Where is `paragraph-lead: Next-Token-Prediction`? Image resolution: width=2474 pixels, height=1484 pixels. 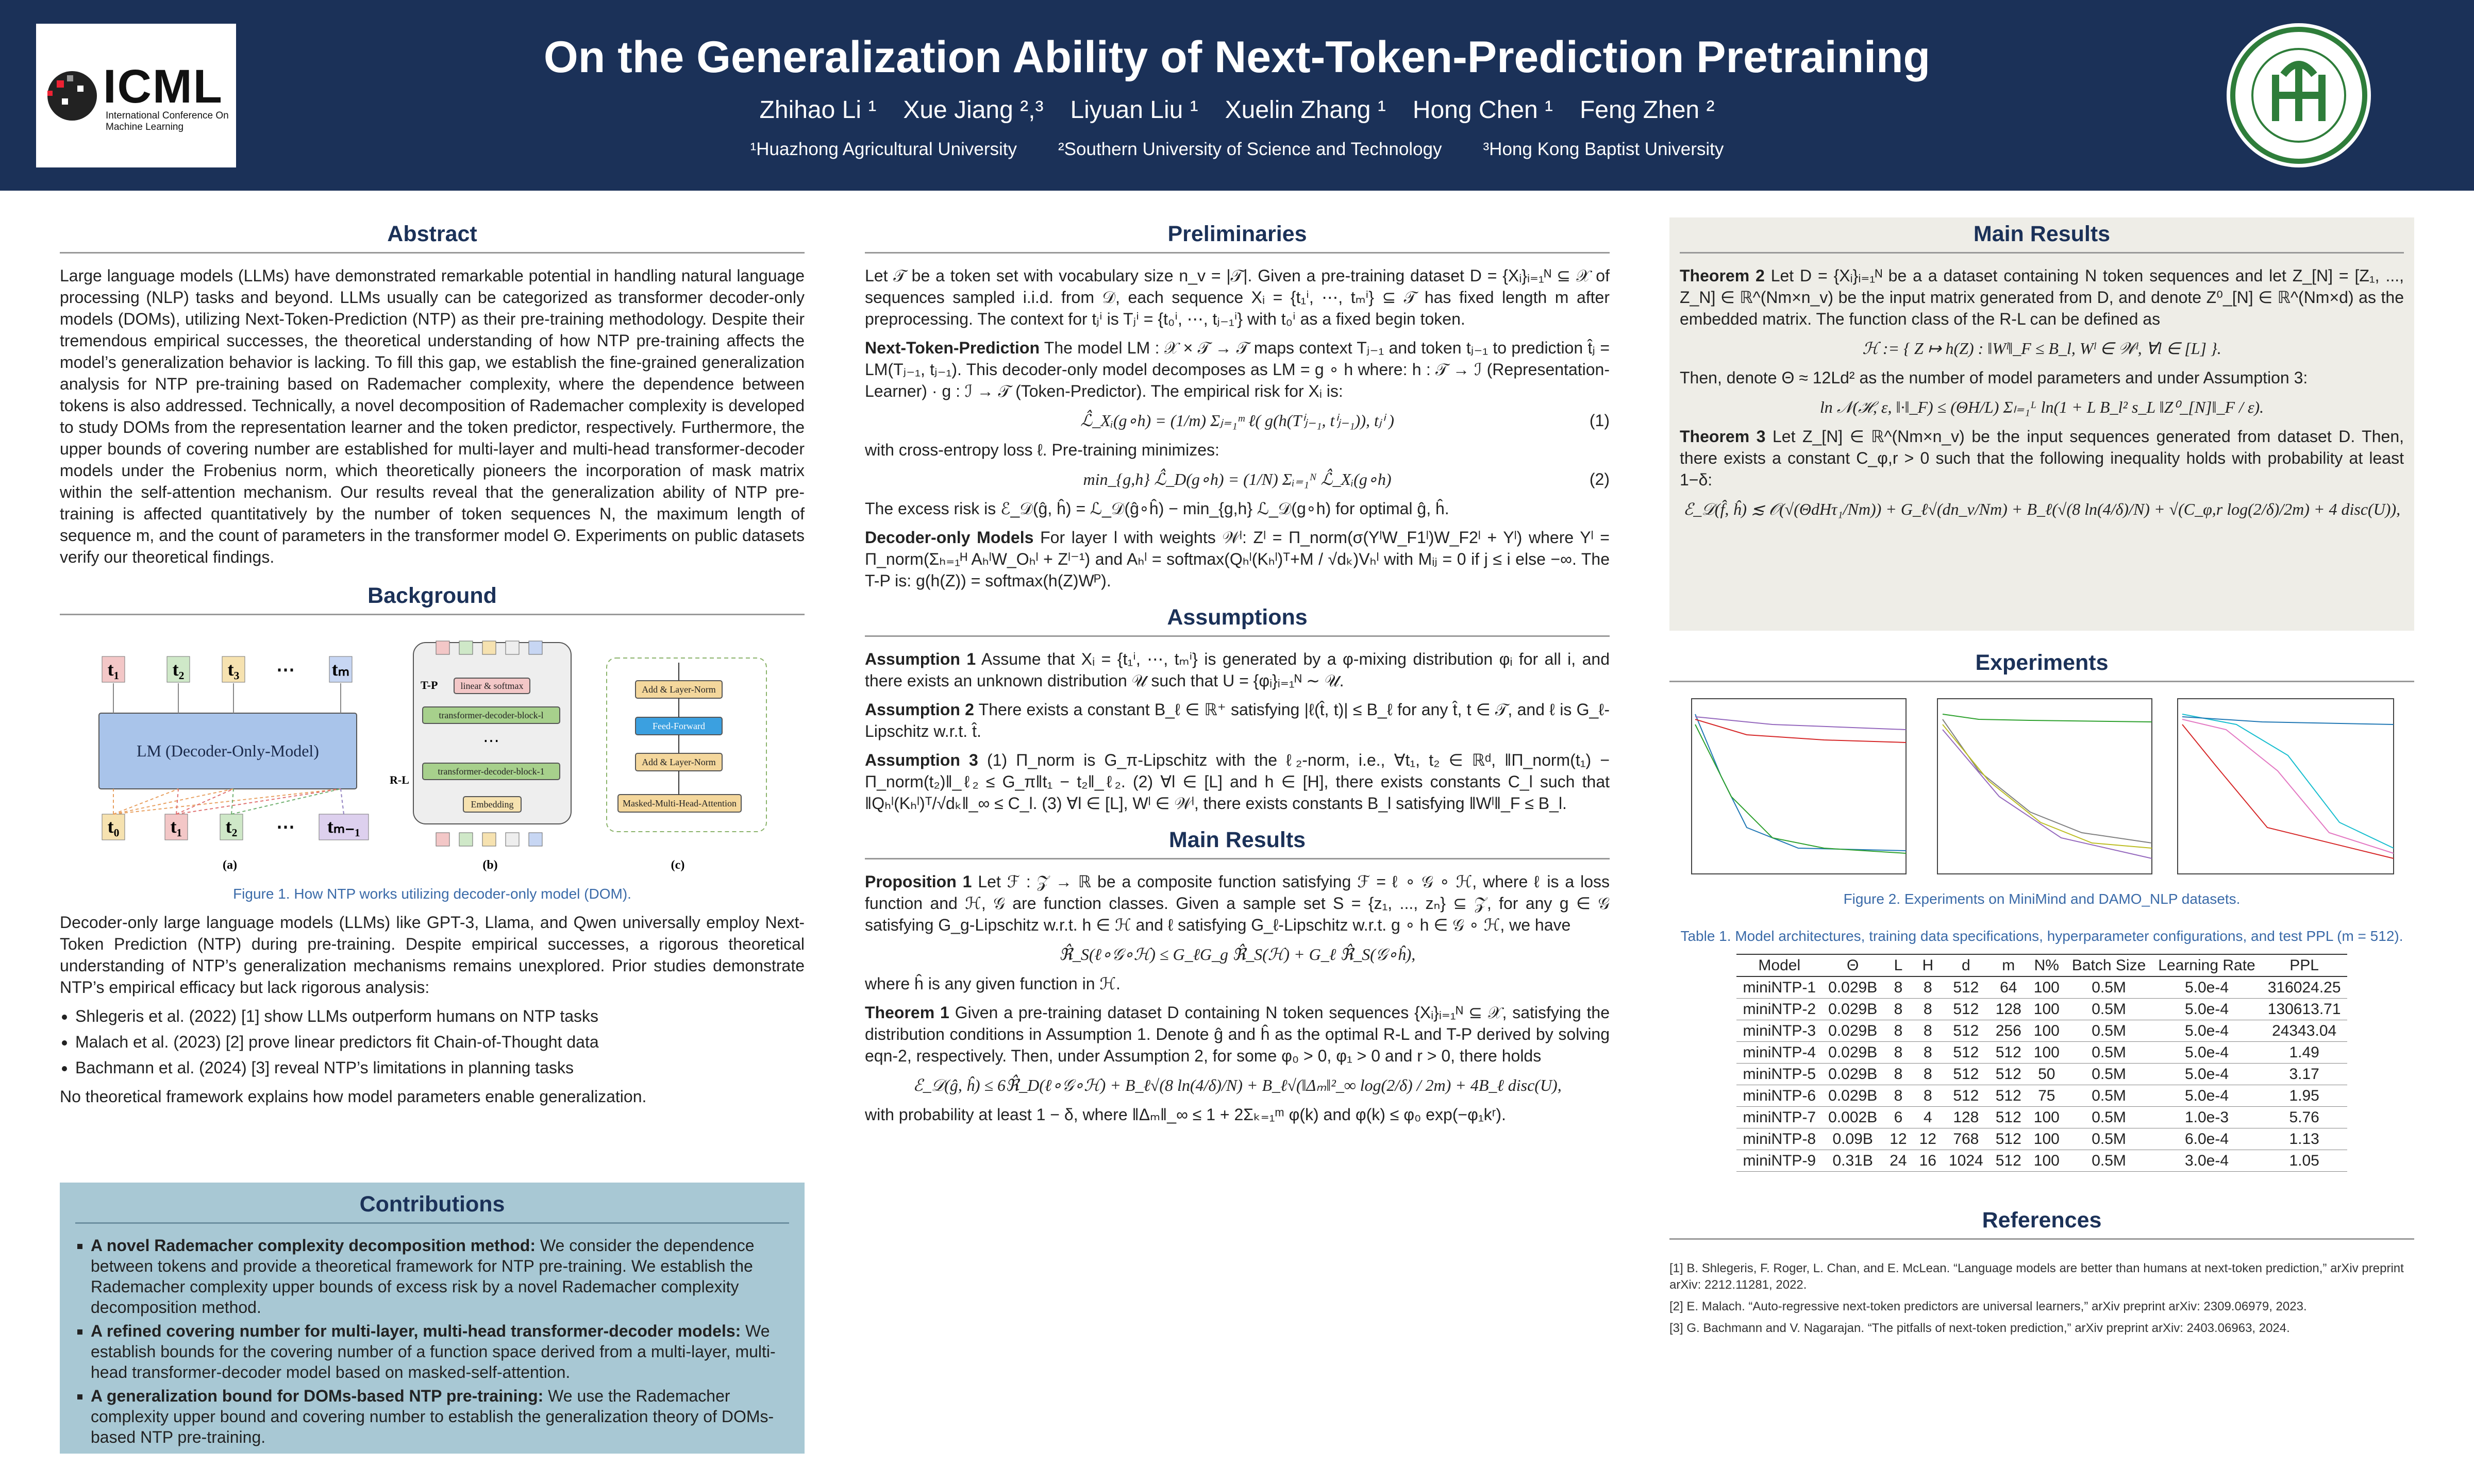
paragraph-lead: Next-Token-Prediction is located at coordinates (952, 348).